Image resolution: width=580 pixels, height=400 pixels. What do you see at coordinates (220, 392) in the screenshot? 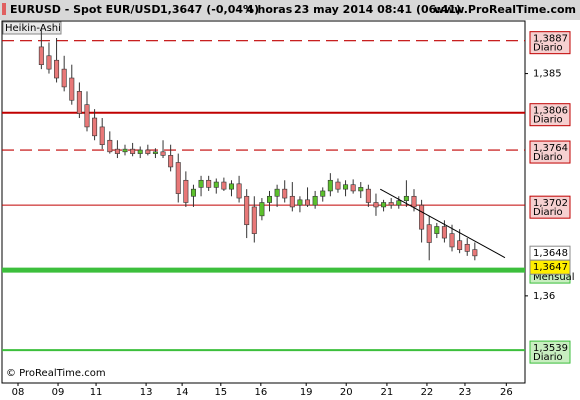
I see `x-tick-label: 15` at bounding box center [220, 392].